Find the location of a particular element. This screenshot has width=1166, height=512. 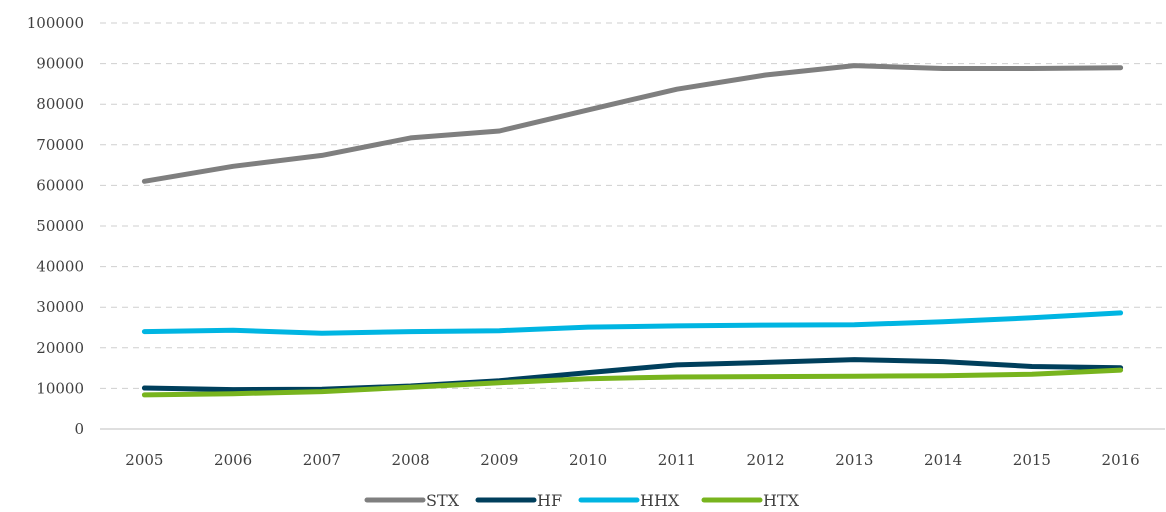

y-tick-label: 90000 is located at coordinates (60, 64).